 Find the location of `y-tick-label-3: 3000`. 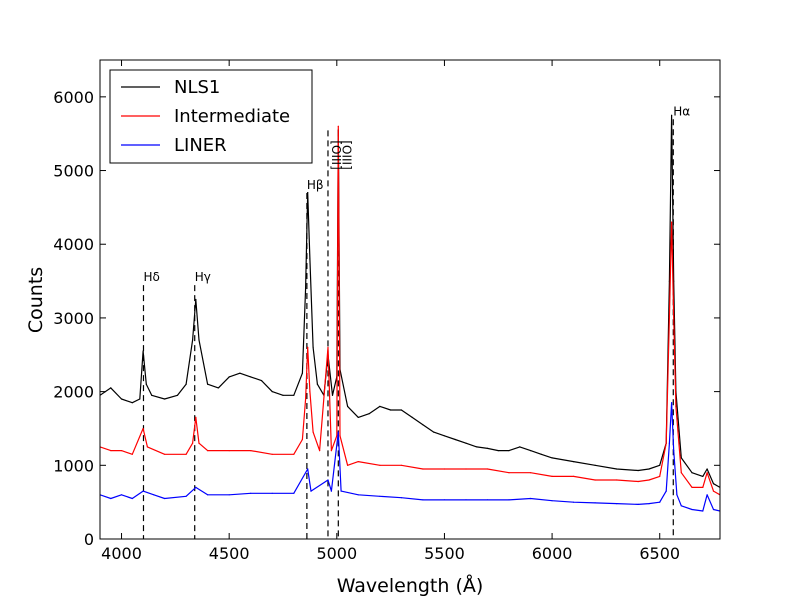

y-tick-label-3: 3000 is located at coordinates (73, 318).